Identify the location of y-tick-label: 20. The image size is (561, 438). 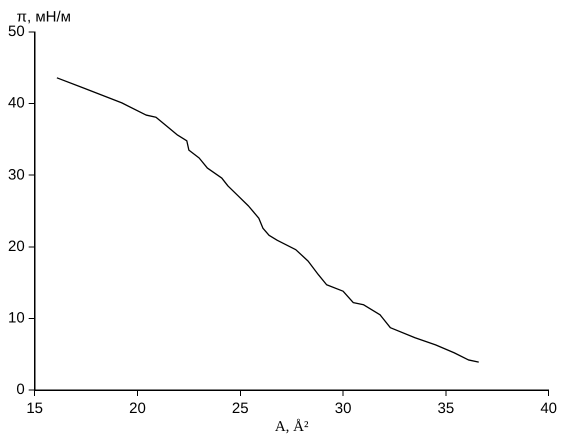
(16, 246).